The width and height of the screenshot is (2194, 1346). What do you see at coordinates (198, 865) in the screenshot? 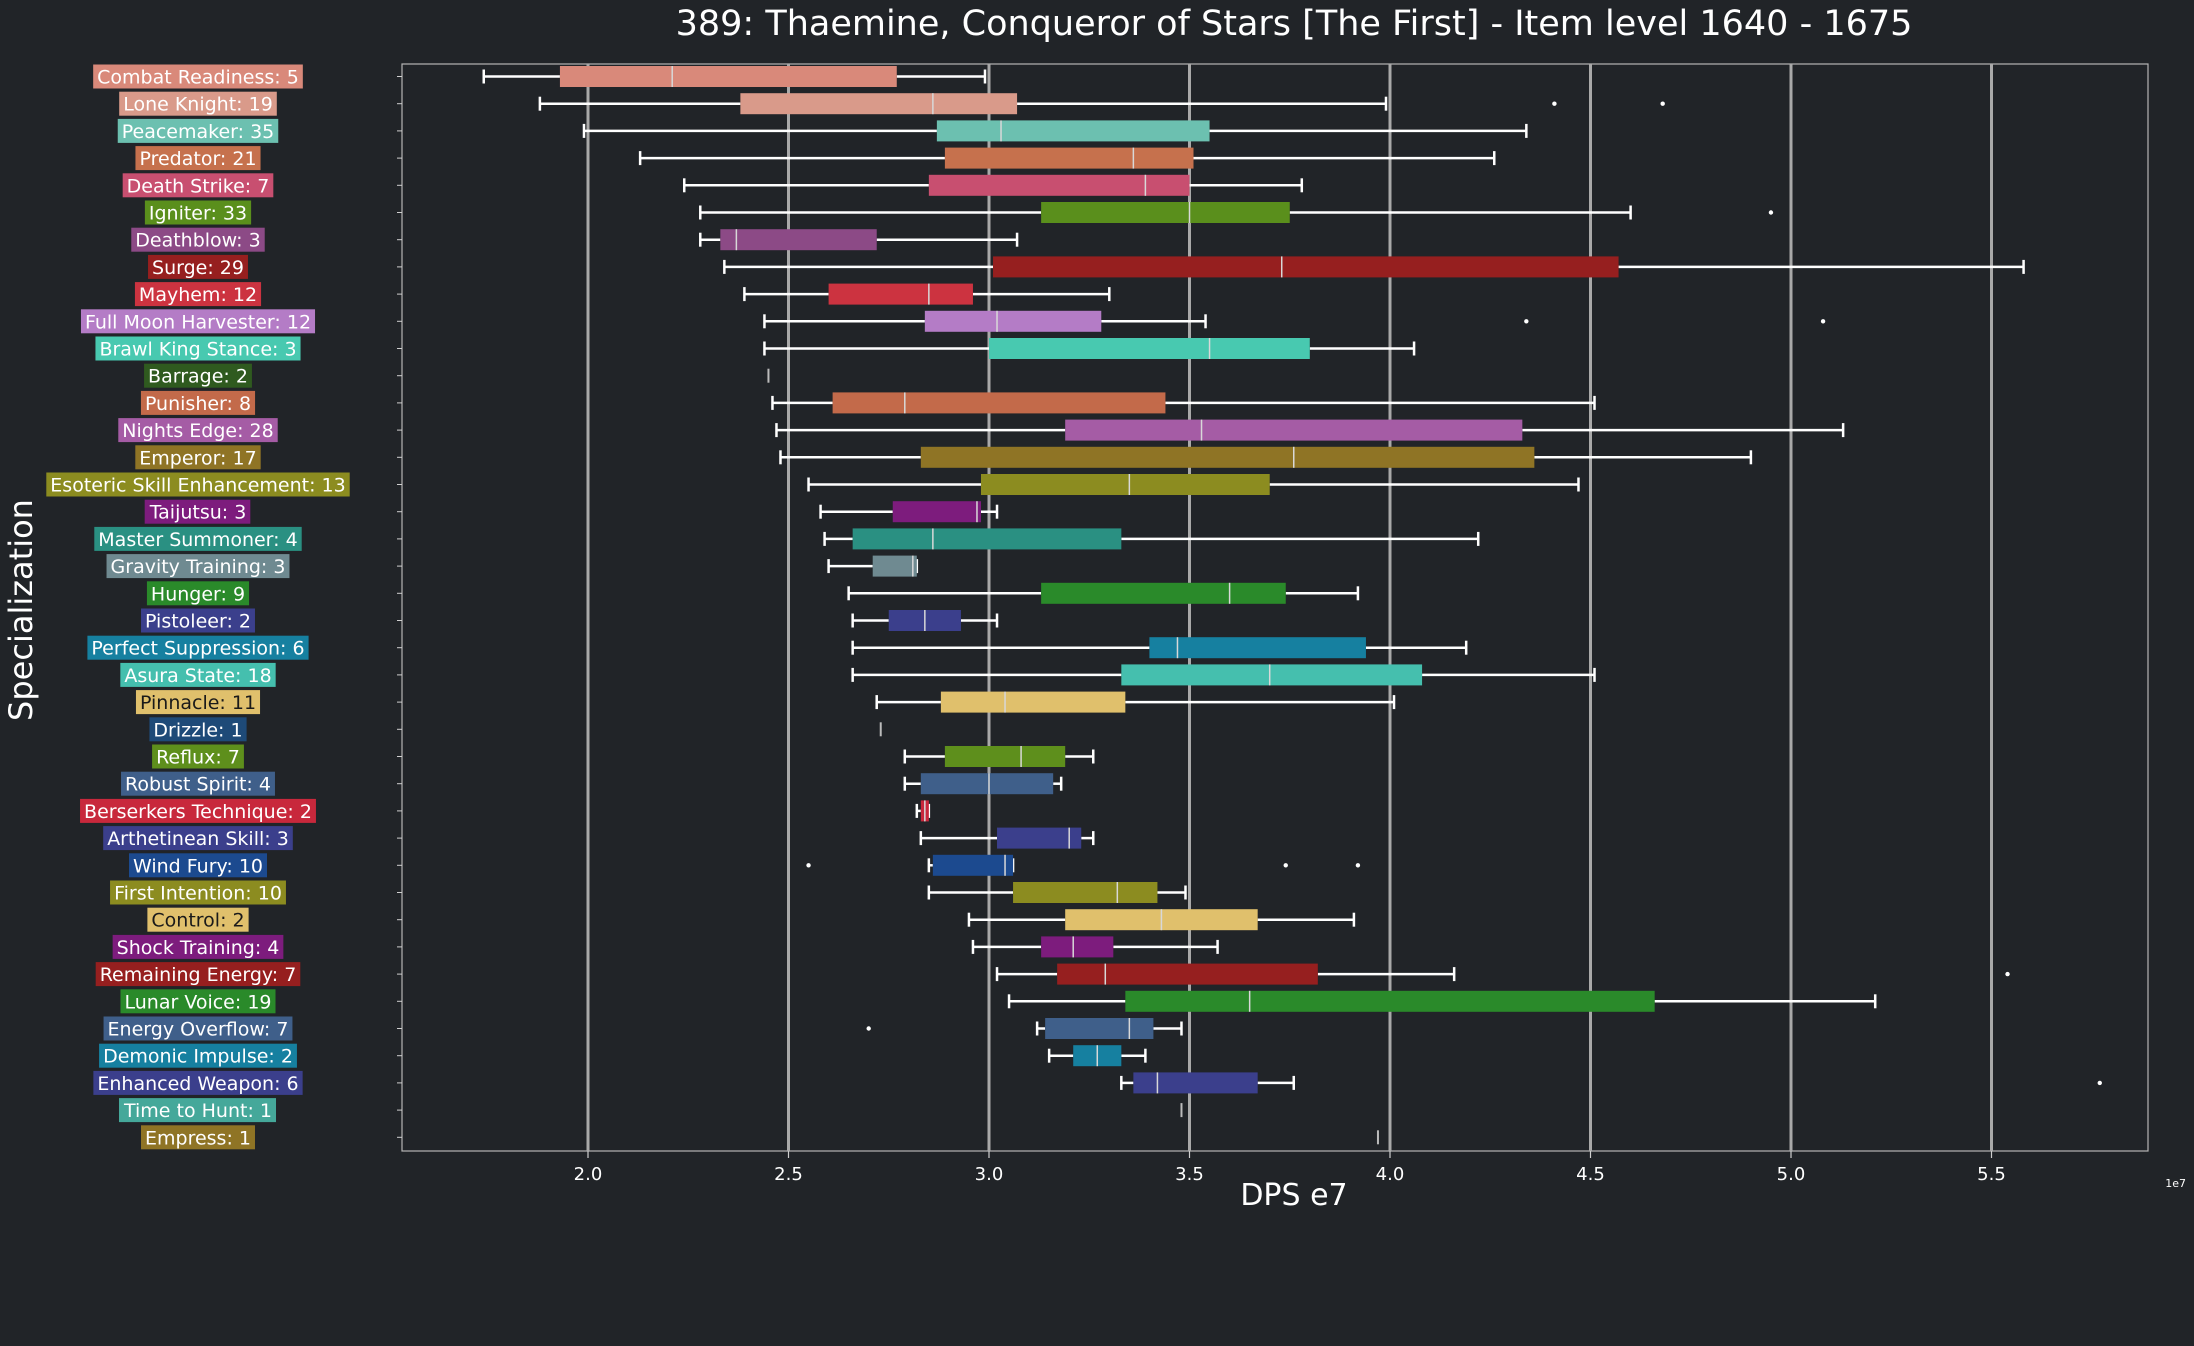
I see `category-label: Wind Fury: 10` at bounding box center [198, 865].